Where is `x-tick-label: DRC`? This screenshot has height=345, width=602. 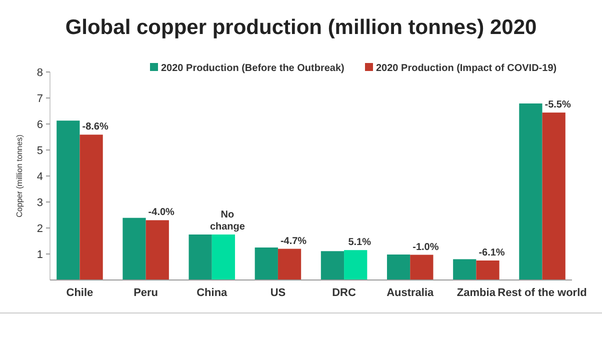
x-tick-label: DRC is located at coordinates (344, 293).